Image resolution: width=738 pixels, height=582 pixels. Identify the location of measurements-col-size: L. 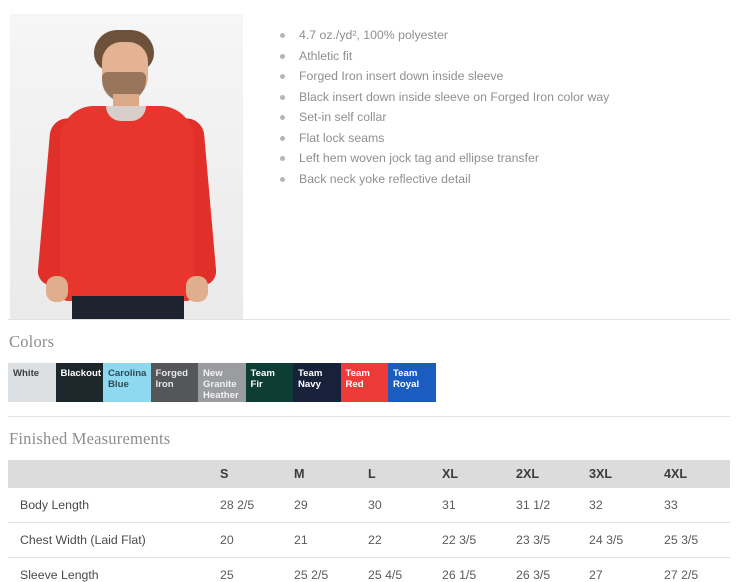
(405, 474).